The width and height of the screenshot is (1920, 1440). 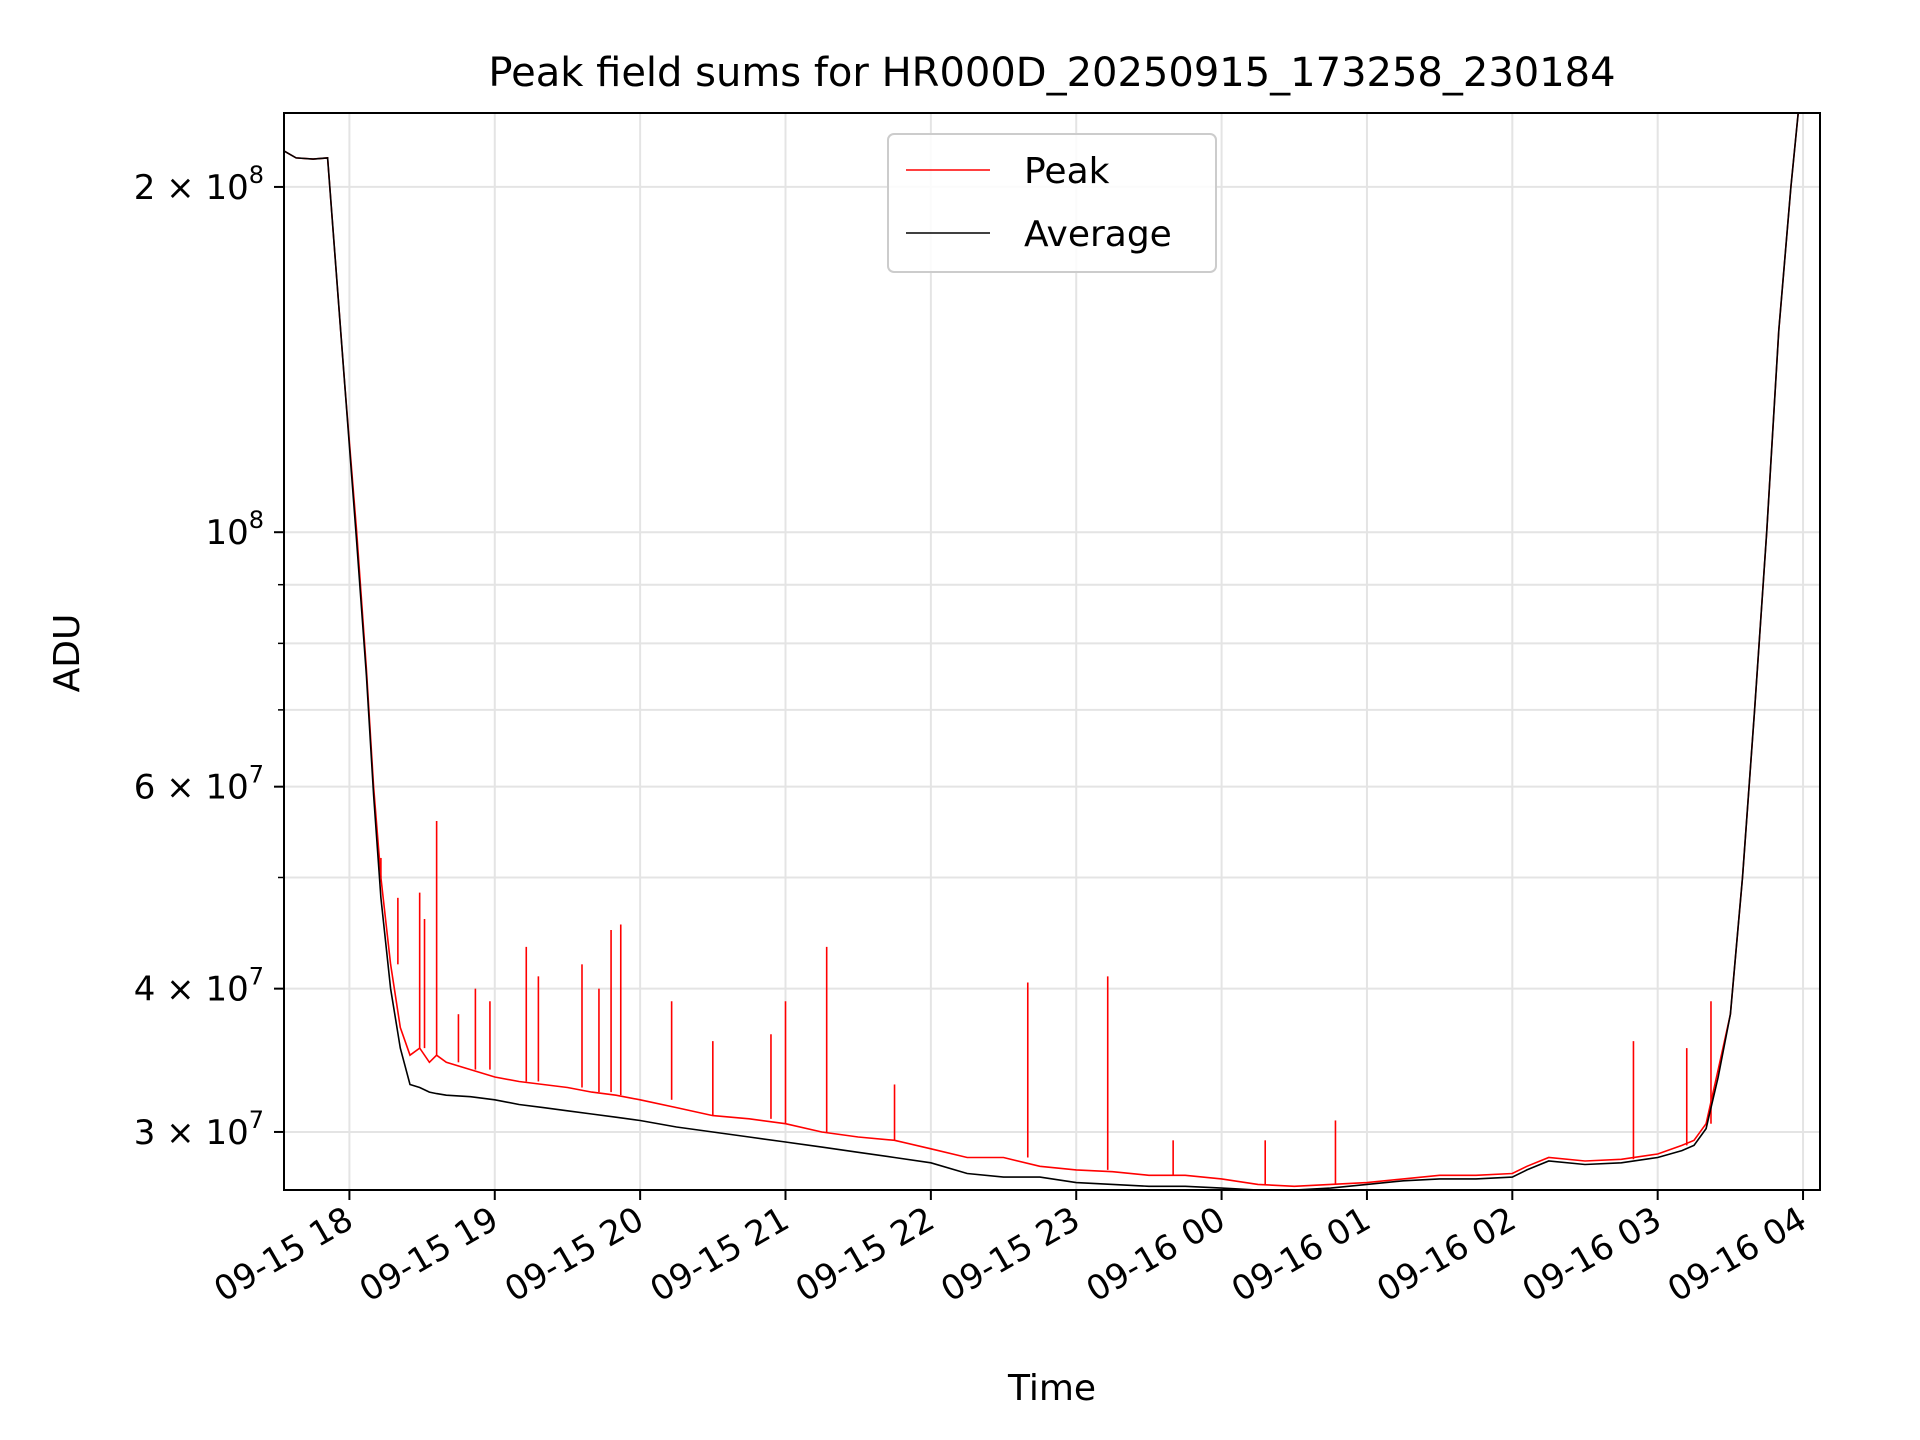 What do you see at coordinates (191, 1133) in the screenshot?
I see `y-tick-label-base: 3 × 10` at bounding box center [191, 1133].